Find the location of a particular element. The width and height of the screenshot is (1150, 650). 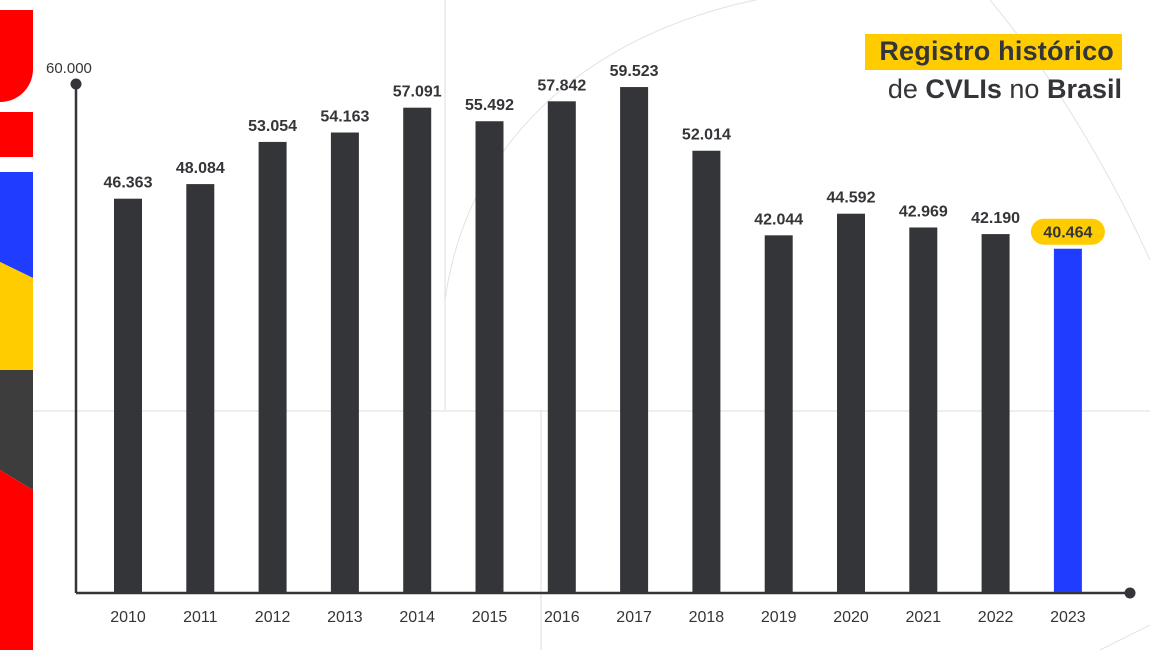

bar-2014 is located at coordinates (417, 350).